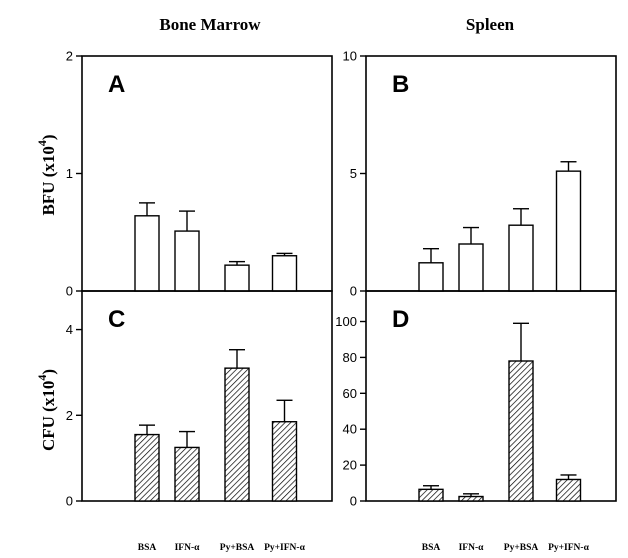  I want to click on y-tick-label: 60, so click(350, 393).